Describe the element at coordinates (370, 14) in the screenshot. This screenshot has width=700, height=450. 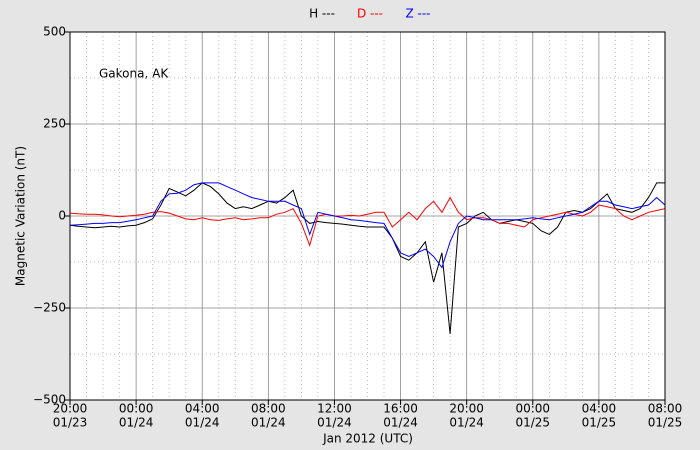
I see `legend-entry: D ---` at that location.